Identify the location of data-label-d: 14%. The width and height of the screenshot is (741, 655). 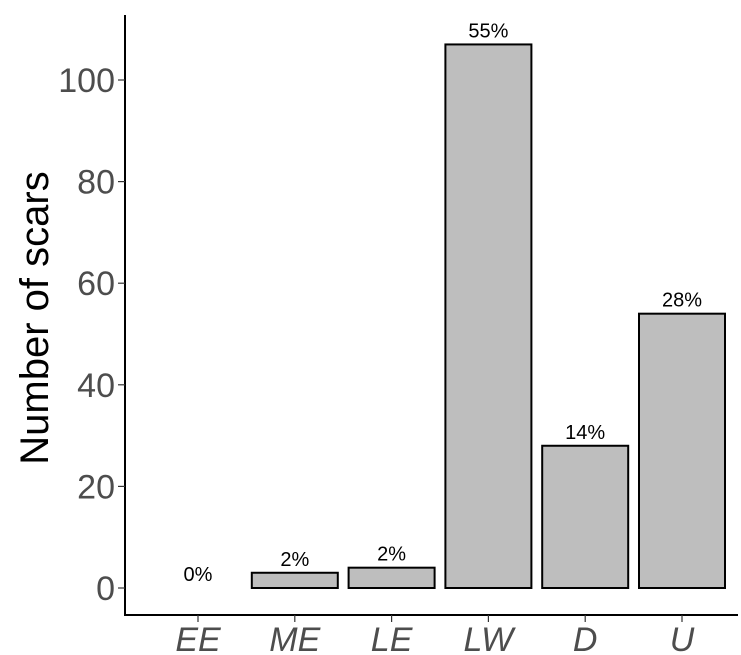
(585, 433).